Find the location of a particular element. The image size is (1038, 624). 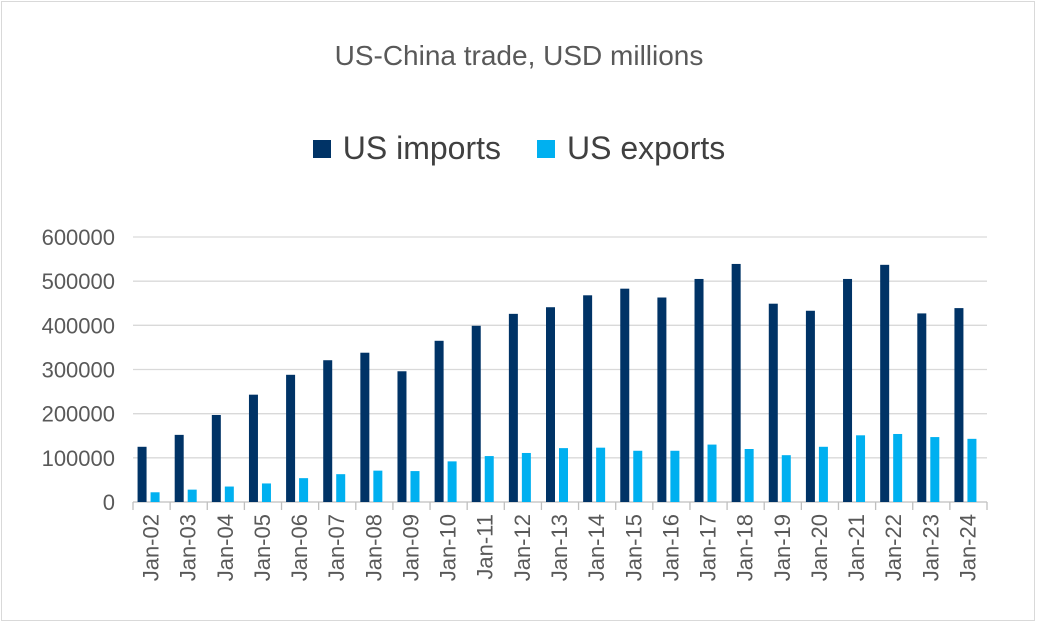

legend-label-imports: US imports is located at coordinates (421, 148).